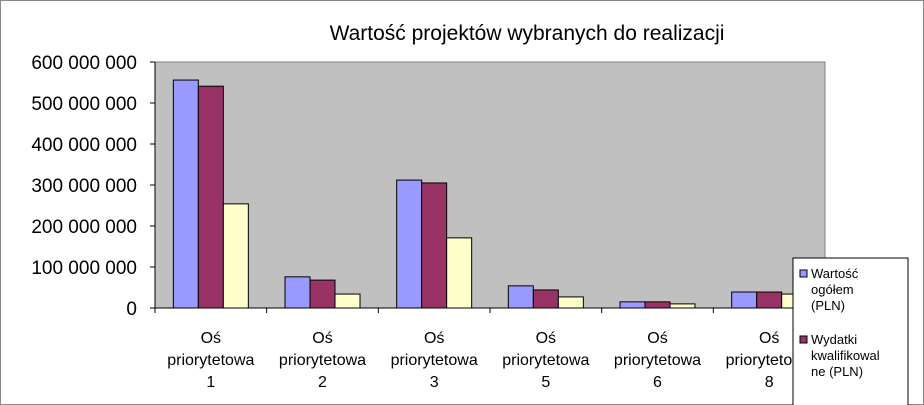 This screenshot has height=405, width=924. I want to click on x-tick-label: Oś priorytetowa 5, so click(545, 360).